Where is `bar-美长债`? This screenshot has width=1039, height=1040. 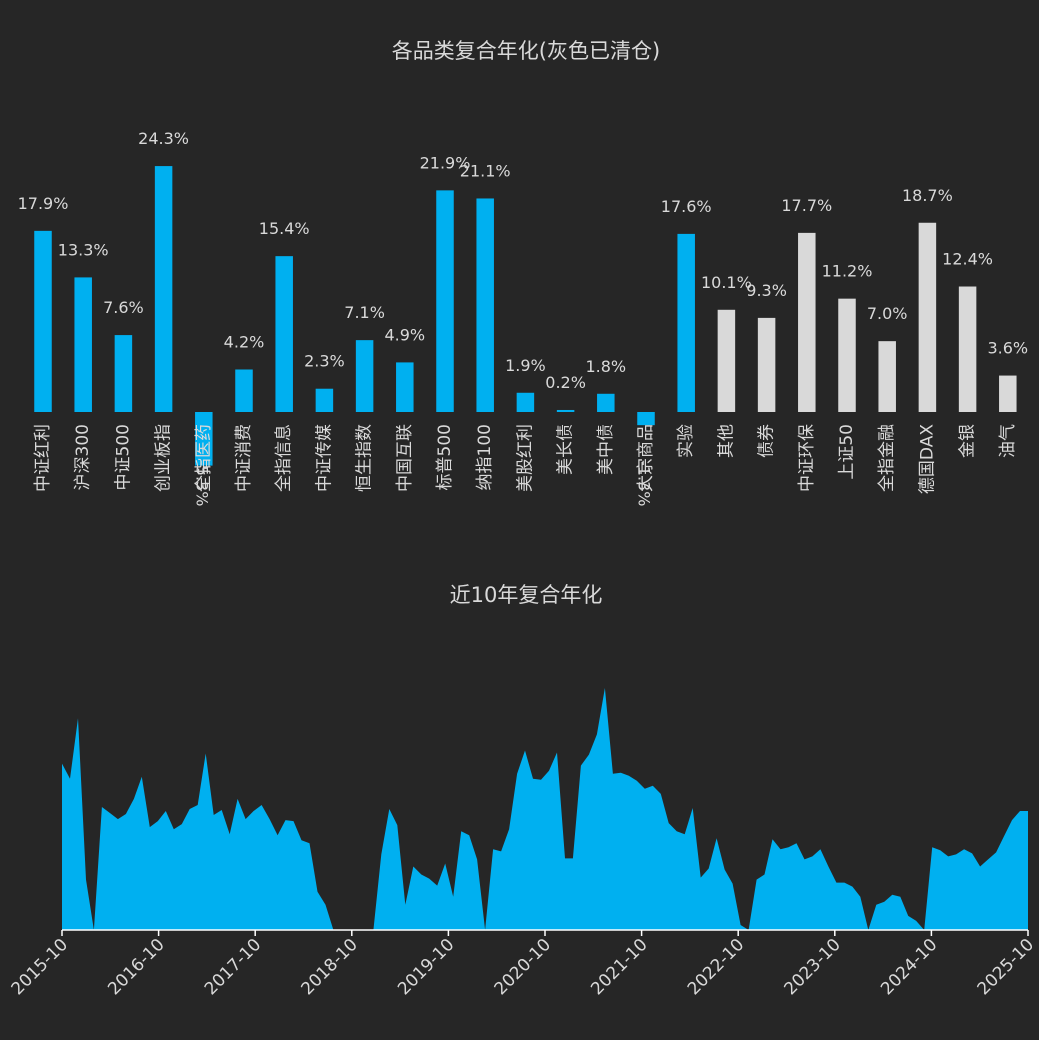 bar-美长债 is located at coordinates (565, 410).